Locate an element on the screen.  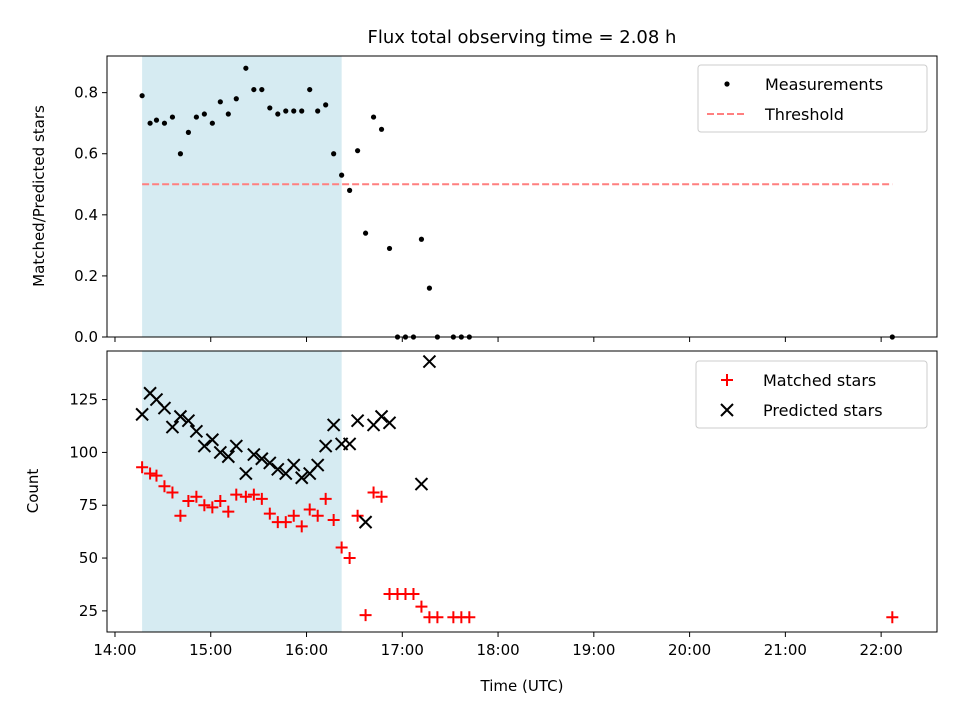
legend-matched-marker is located at coordinates (727, 380).